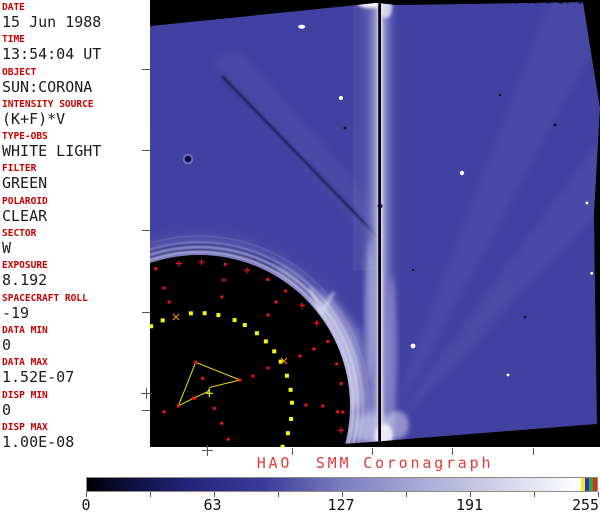 The height and width of the screenshot is (514, 600). What do you see at coordinates (45, 298) in the screenshot?
I see `field-label: SPACECRAFT ROLL` at bounding box center [45, 298].